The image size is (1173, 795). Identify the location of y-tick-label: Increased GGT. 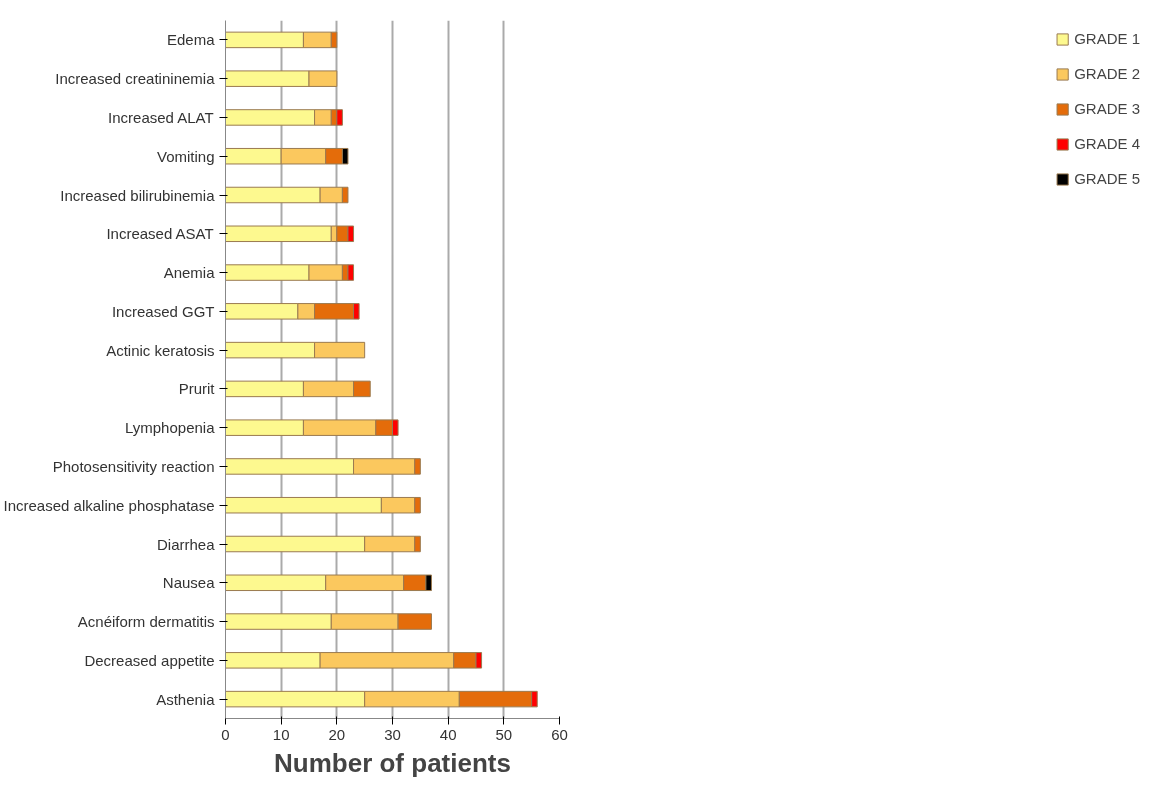
(163, 311).